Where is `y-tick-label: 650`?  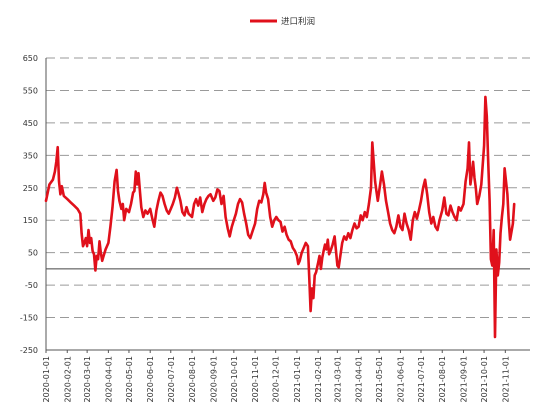
y-tick-label: 650 is located at coordinates (30, 58).